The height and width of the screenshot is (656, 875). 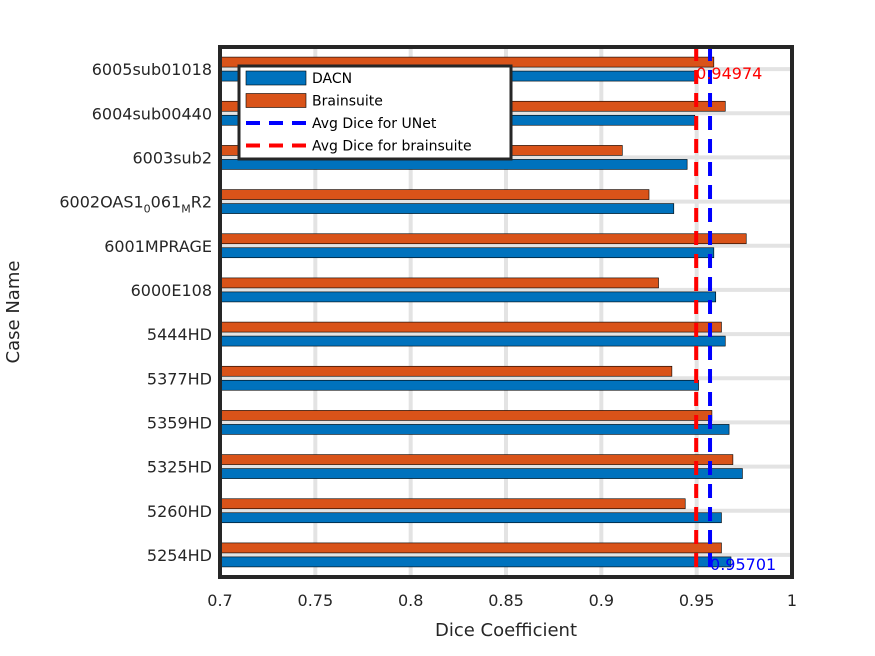 I want to click on x-axis-ticks: 0.7 0.75 0.8 0.85 0.9 0.95 1, so click(x=502, y=600).